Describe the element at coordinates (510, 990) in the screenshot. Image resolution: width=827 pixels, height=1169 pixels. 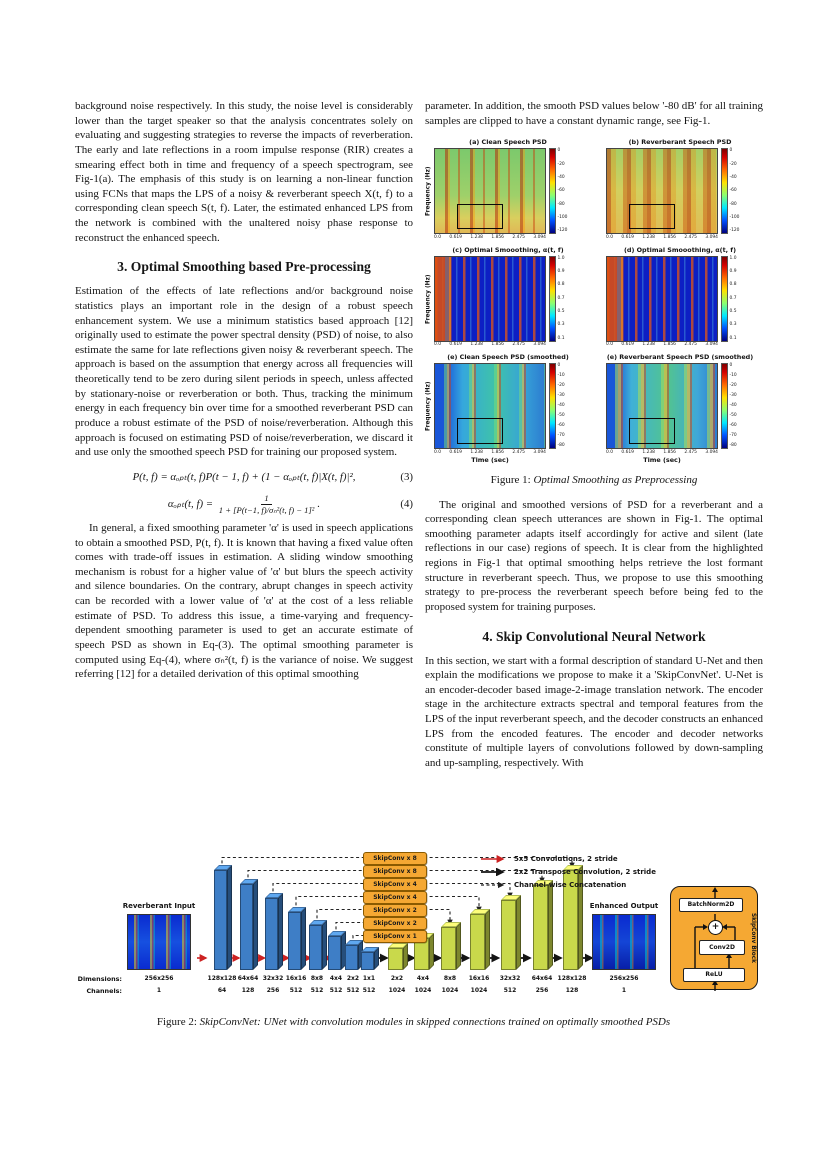
I see `block-channels: 512` at that location.